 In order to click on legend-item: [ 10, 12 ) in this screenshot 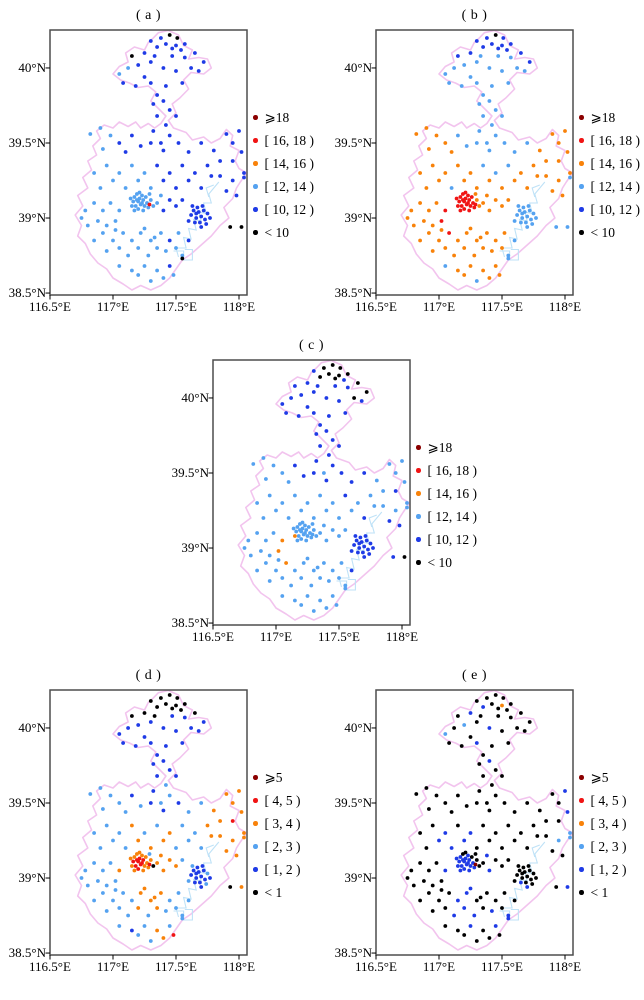, I will do `click(609, 209)`.